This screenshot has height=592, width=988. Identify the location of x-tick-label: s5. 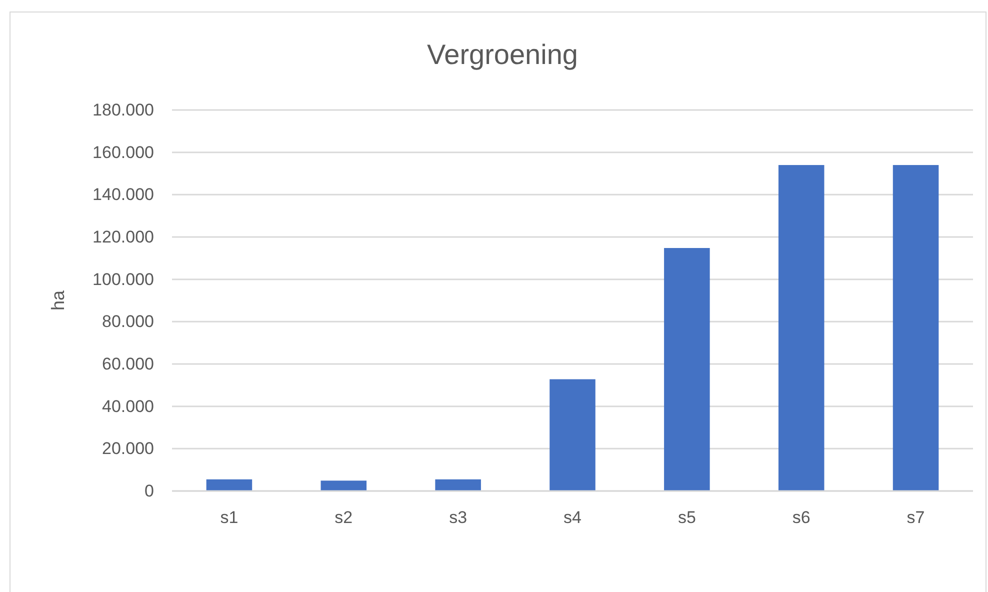
(687, 518).